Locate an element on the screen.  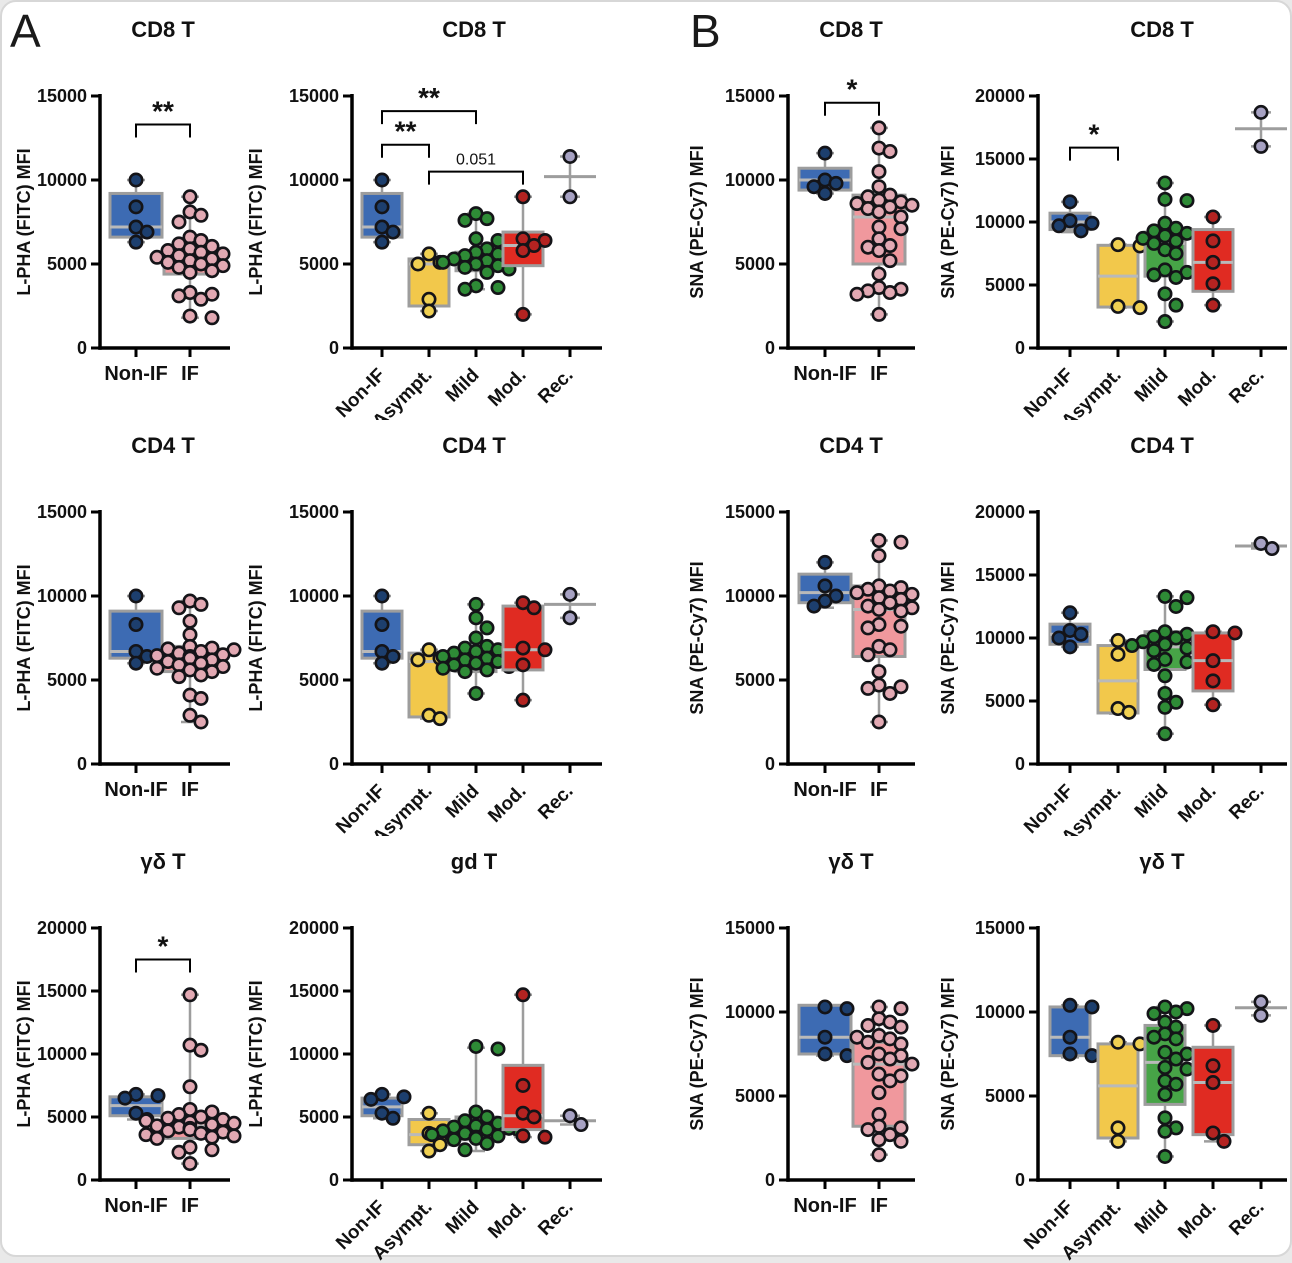
significance-label: ** is located at coordinates (429, 97).